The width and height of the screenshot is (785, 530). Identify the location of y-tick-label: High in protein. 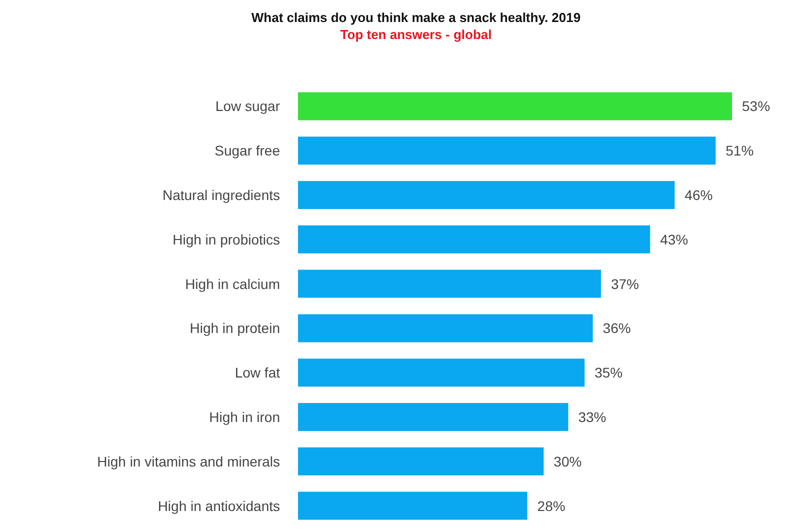
(235, 328).